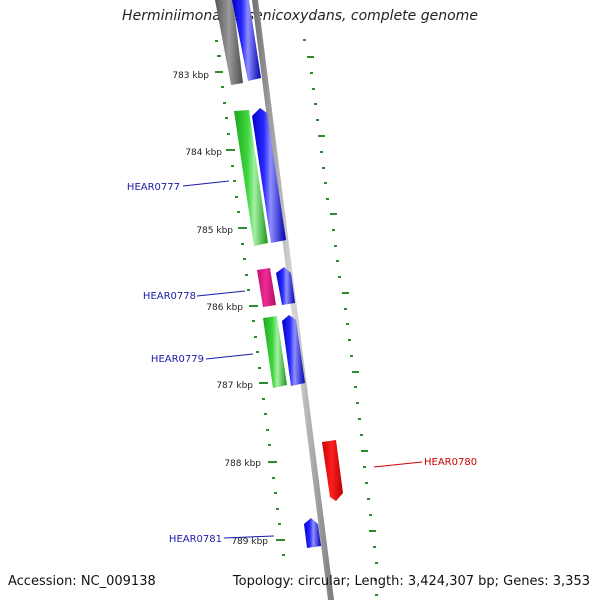  What do you see at coordinates (229, 42) in the screenshot?
I see `cds-grey-feature` at bounding box center [229, 42].